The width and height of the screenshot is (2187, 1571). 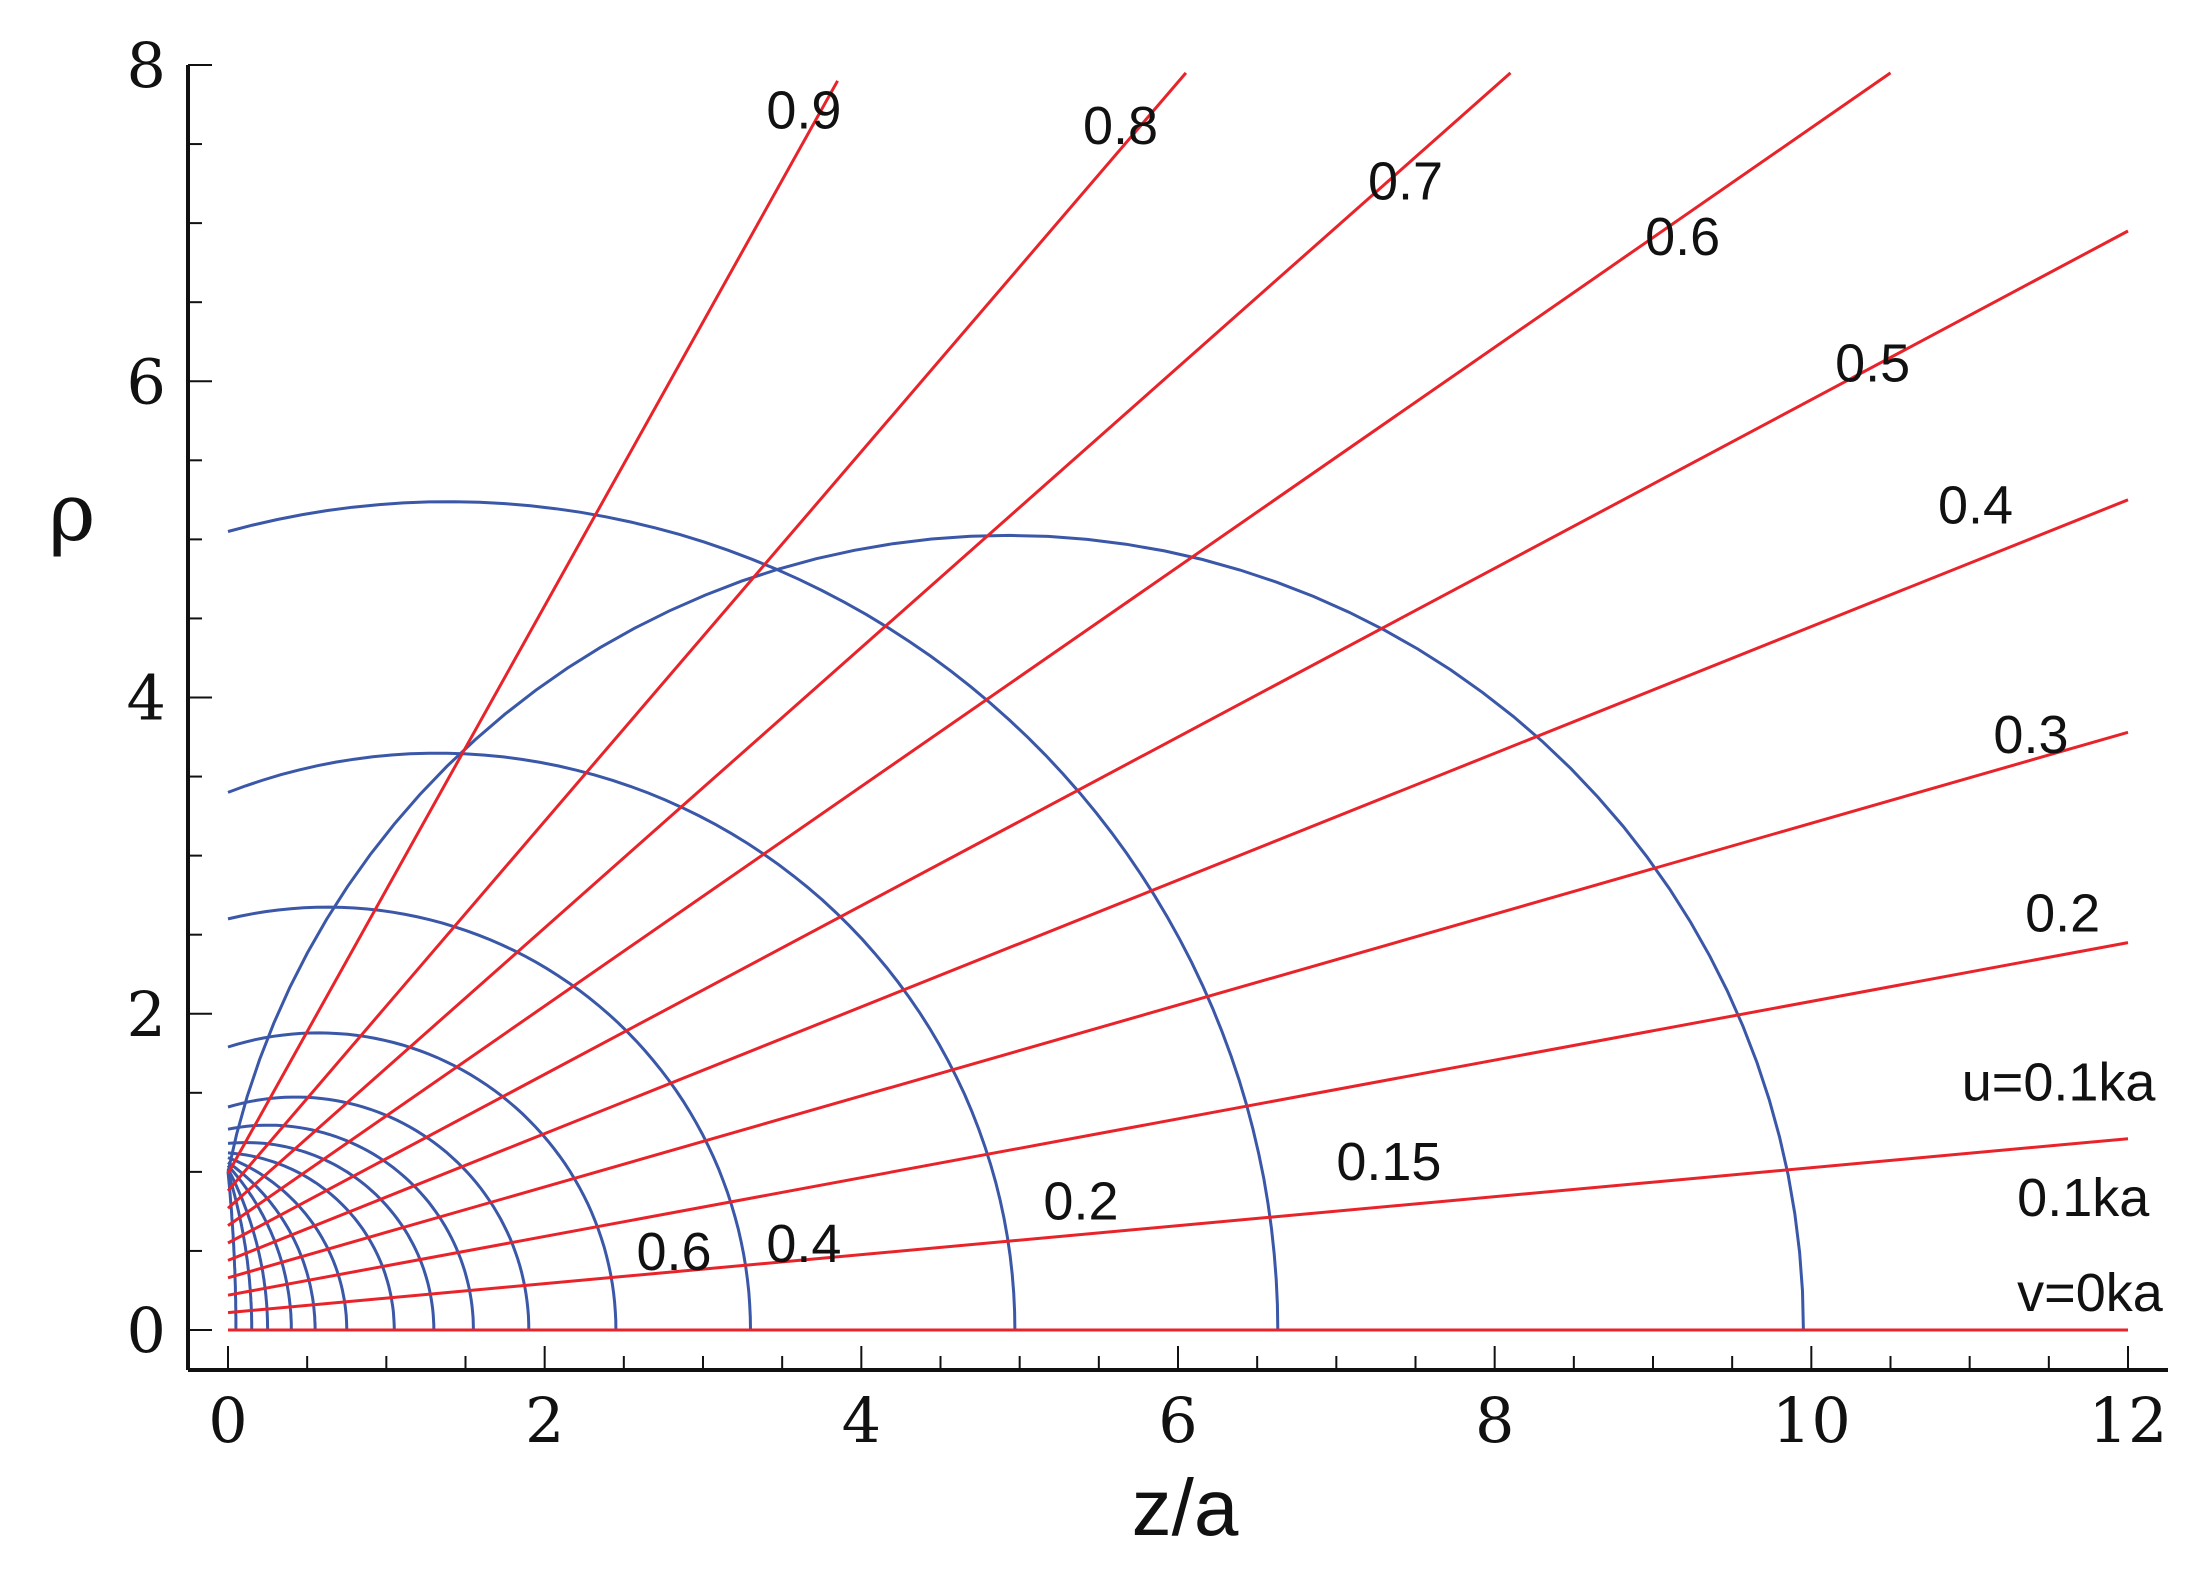 What do you see at coordinates (227, 1420) in the screenshot?
I see `x-tick-label: 0` at bounding box center [227, 1420].